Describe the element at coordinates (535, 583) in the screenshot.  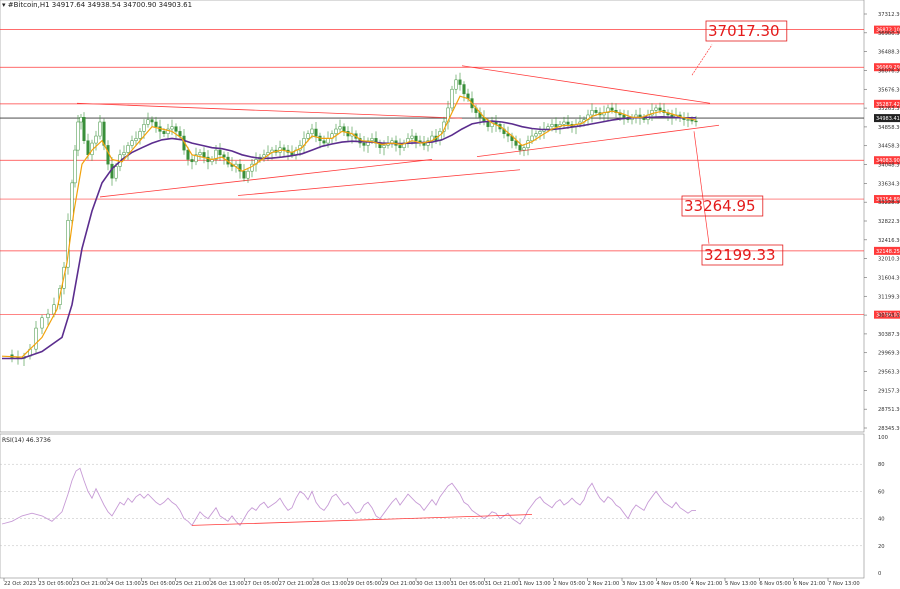
I see `time-tick-label: 1 Nov 13:00` at that location.